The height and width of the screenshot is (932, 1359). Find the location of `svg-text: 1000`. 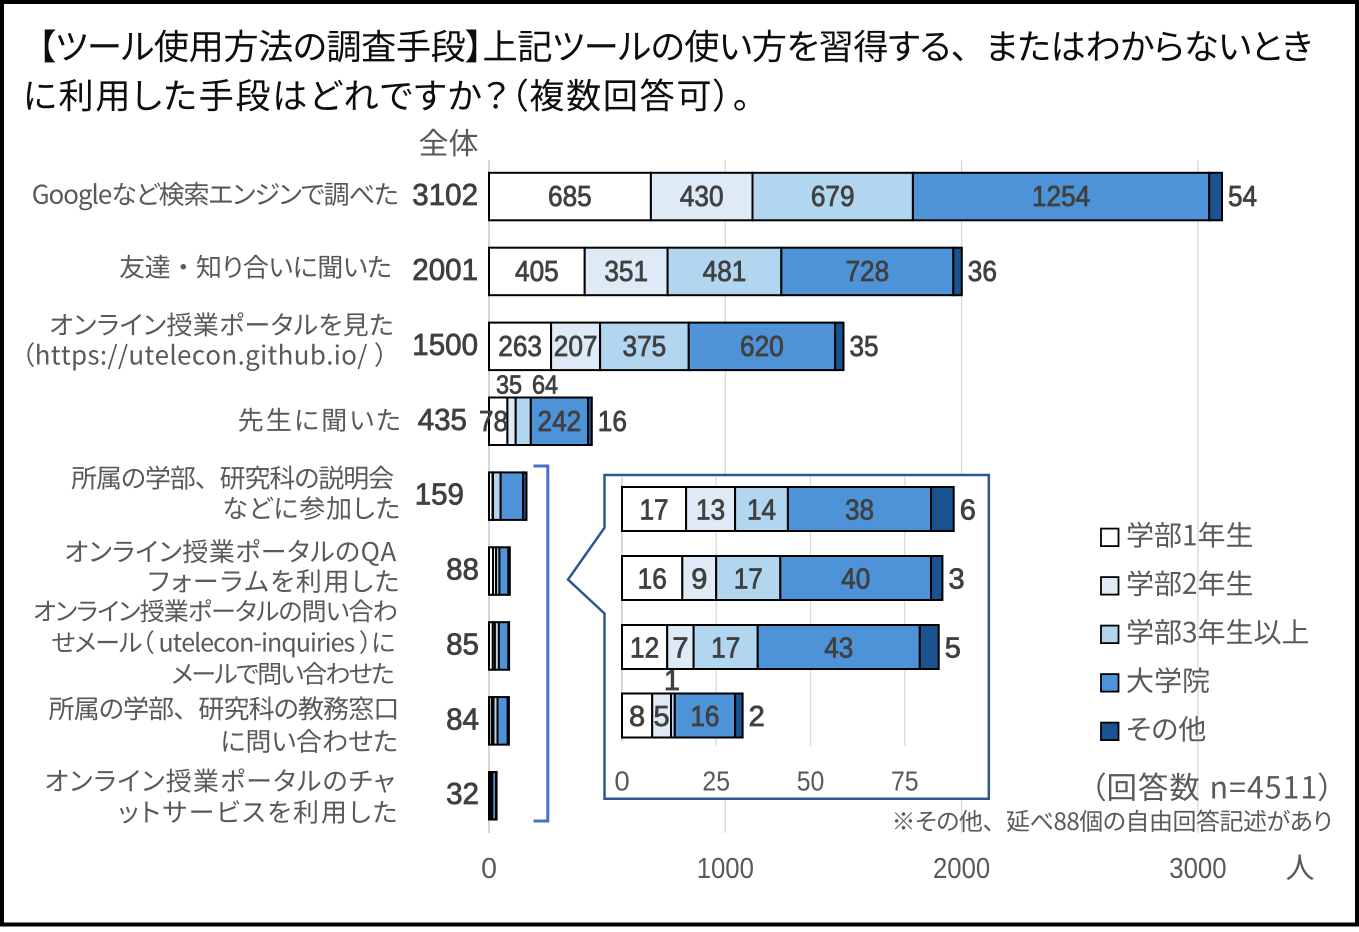

svg-text: 1000 is located at coordinates (725, 869).